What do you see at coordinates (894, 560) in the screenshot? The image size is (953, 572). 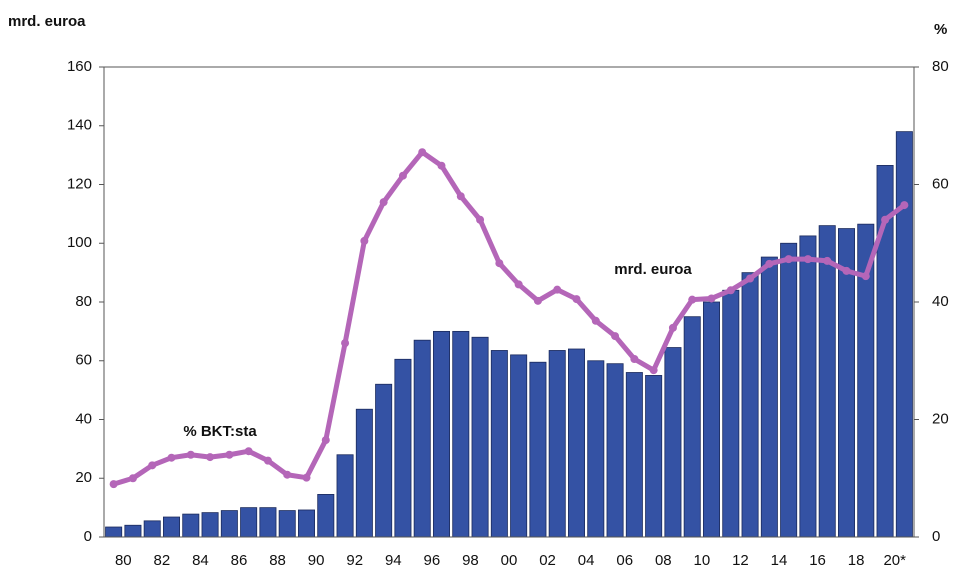 I see `x-tick-label: 20*` at bounding box center [894, 560].